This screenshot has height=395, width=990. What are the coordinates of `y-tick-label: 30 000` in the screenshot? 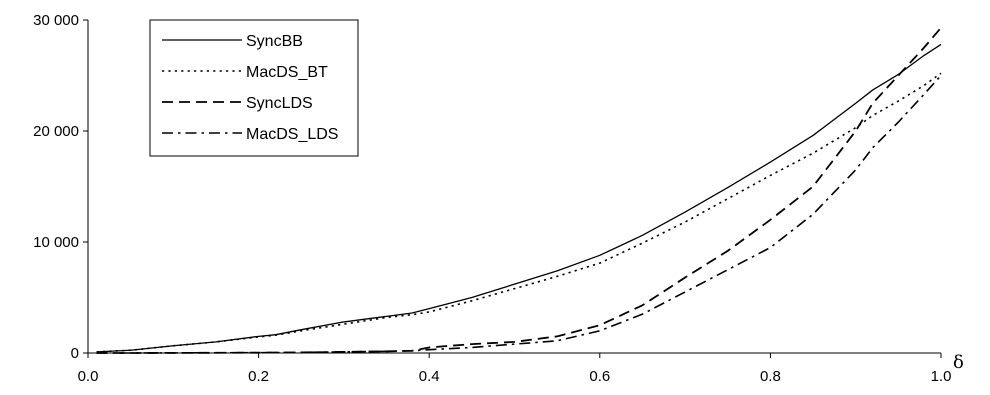 It's located at (56, 20).